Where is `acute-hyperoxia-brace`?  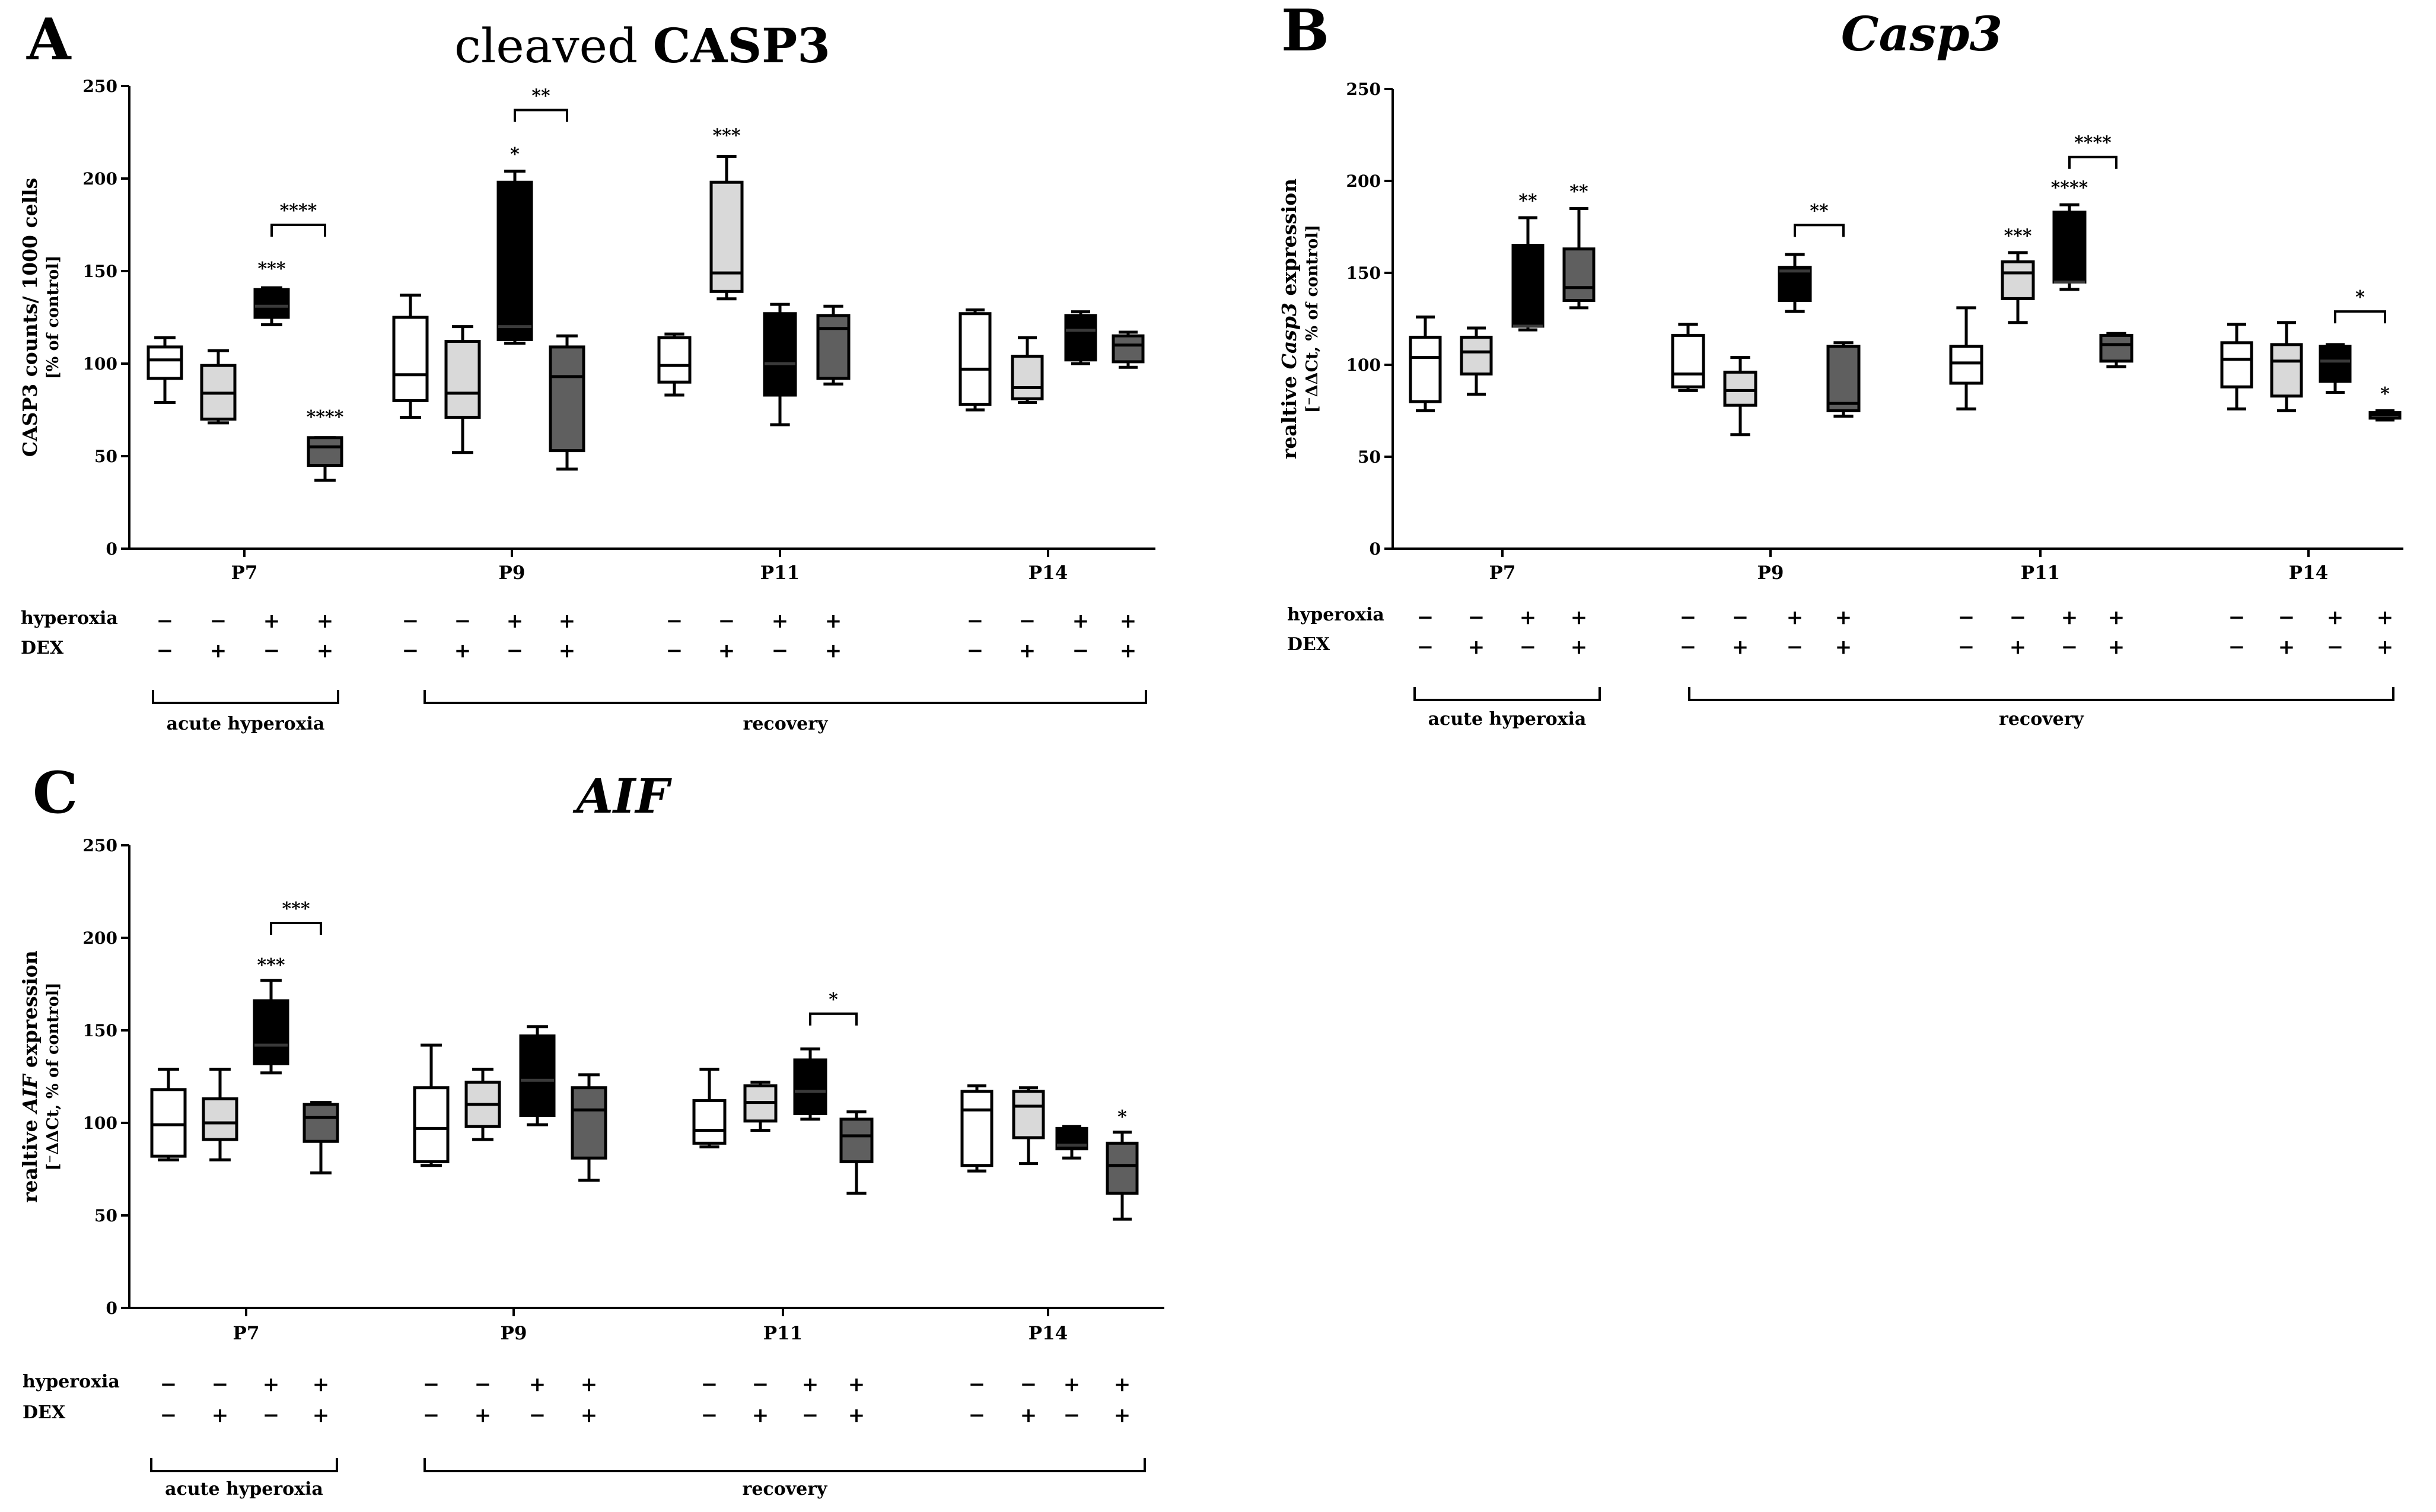 acute-hyperoxia-brace is located at coordinates (1507, 694).